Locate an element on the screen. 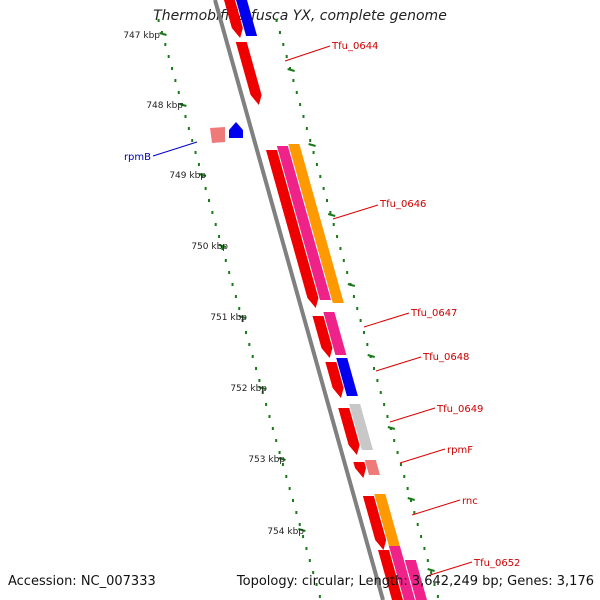 Image resolution: width=600 pixels, height=600 pixels. gene-label-tfu-0646: Tfu_0646 is located at coordinates (402, 204).